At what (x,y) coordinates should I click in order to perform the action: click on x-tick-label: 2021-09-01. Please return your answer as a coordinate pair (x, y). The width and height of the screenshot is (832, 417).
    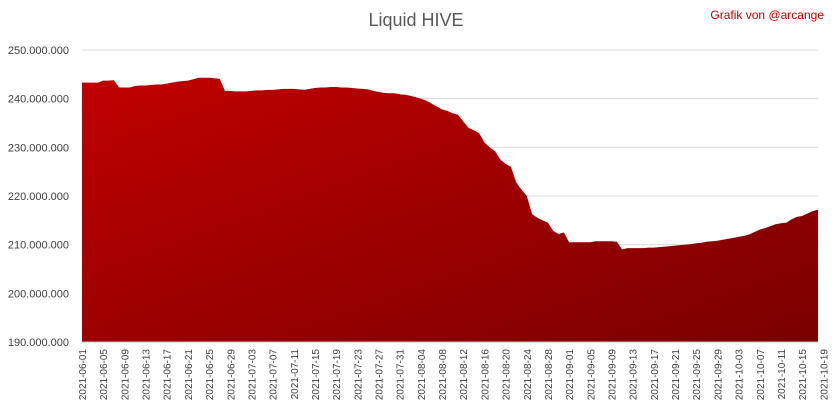
    Looking at the image, I should click on (570, 375).